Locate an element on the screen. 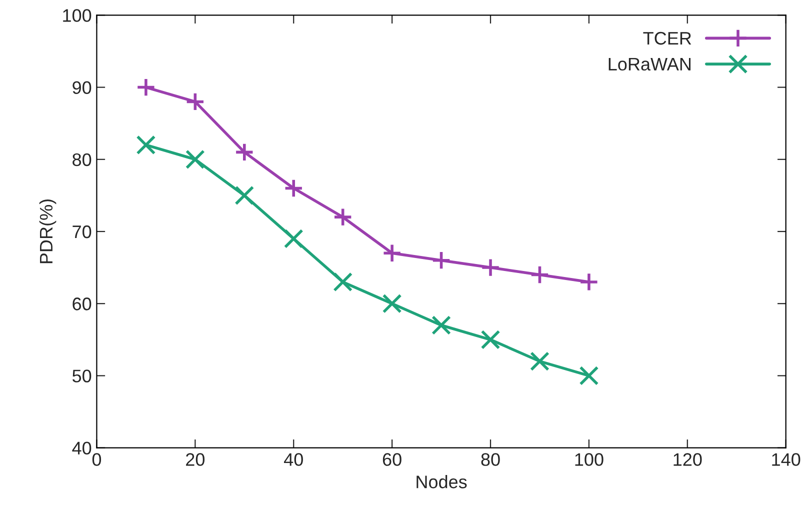 The height and width of the screenshot is (506, 806). x-tick-label: 40 is located at coordinates (293, 459).